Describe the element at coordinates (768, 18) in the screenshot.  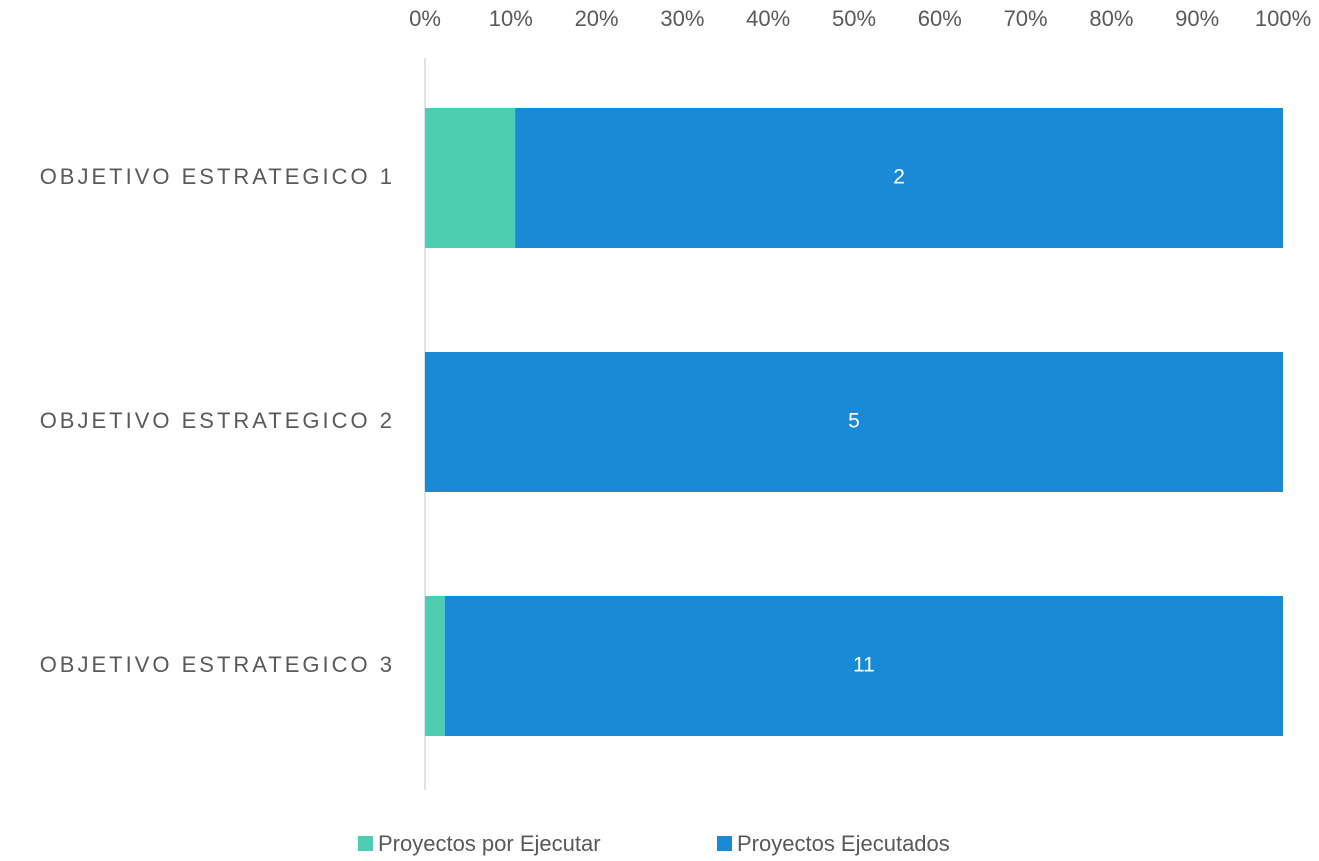
I see `x-tick-label: 40%` at that location.